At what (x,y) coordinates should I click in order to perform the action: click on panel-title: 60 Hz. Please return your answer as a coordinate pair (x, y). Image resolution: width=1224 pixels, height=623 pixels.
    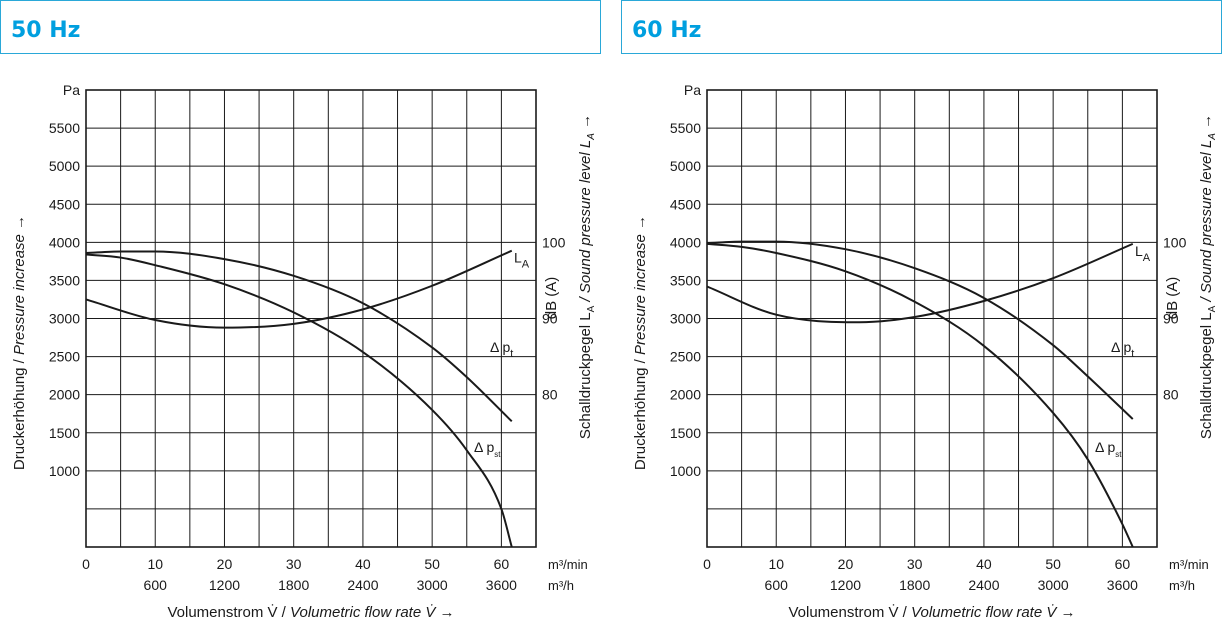
    Looking at the image, I should click on (667, 30).